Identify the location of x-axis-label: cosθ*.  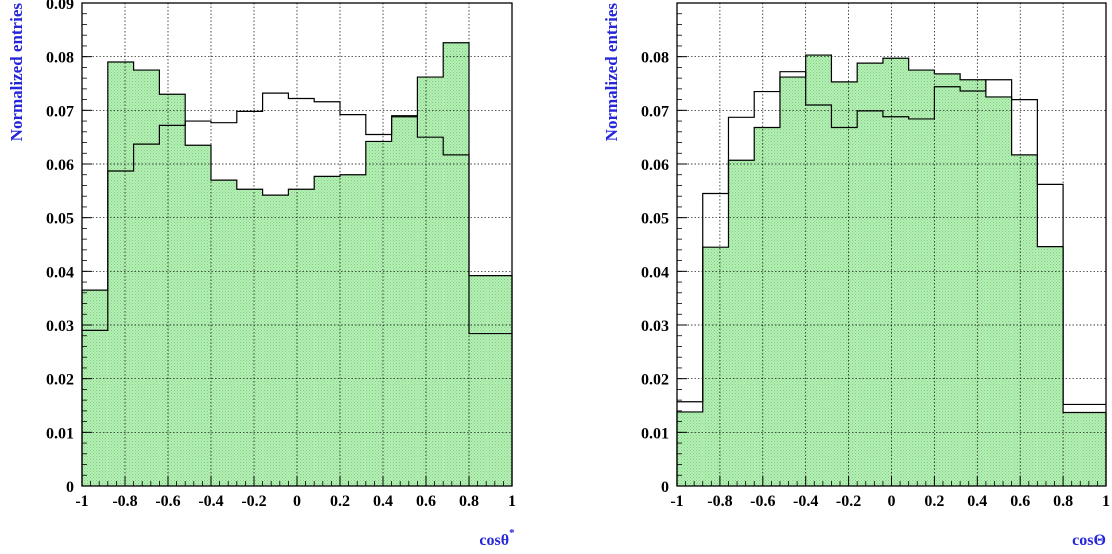
(497, 538).